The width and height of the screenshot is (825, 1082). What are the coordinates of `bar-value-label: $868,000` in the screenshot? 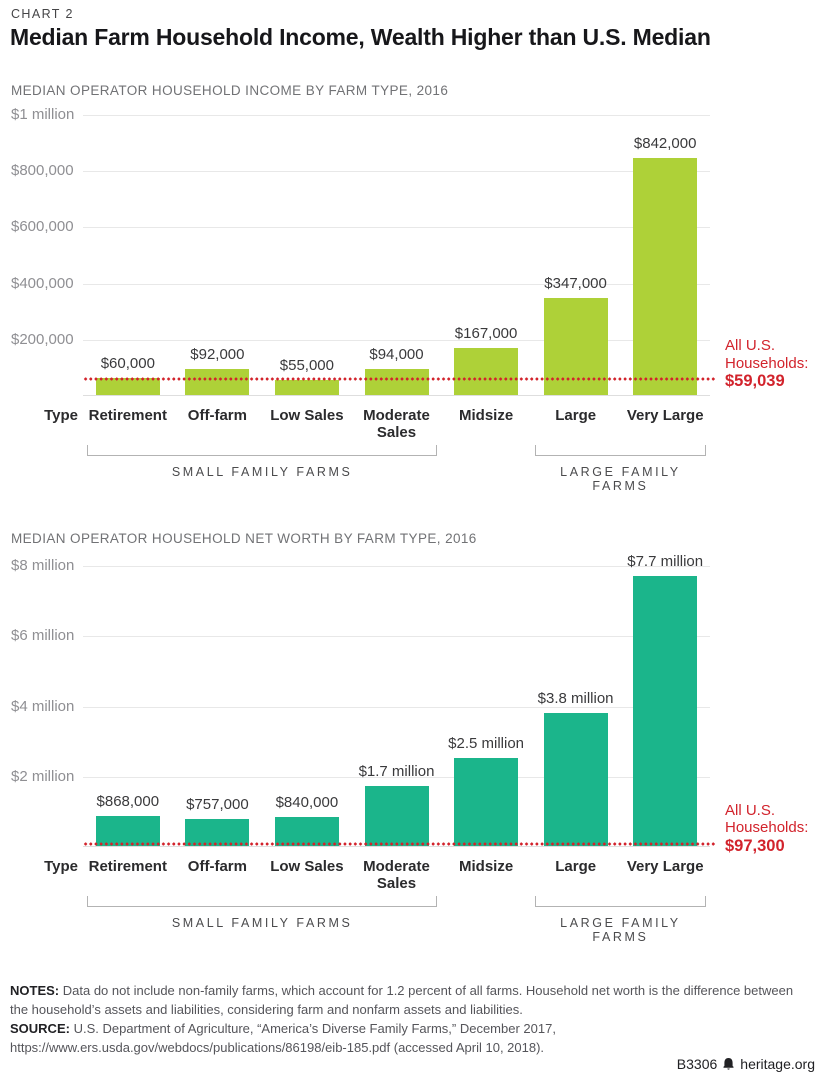 It's located at (128, 801).